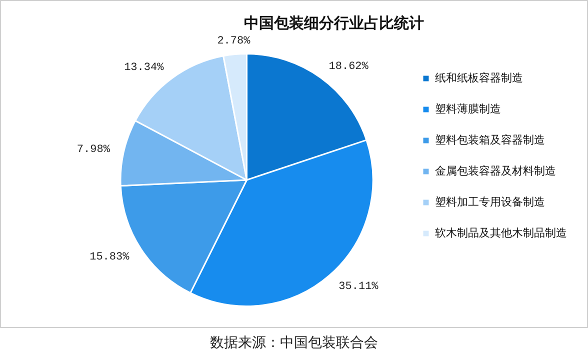 The image size is (588, 360). Describe the element at coordinates (294, 343) in the screenshot. I see `source-note: 数据来源：中国包装联合会` at that location.